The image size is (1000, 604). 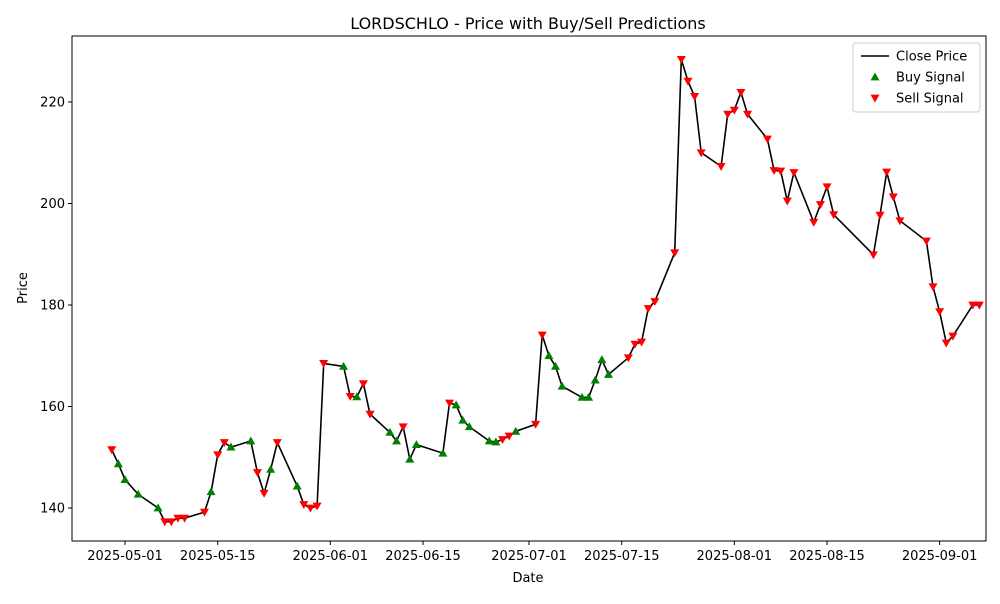 What do you see at coordinates (331, 556) in the screenshot?
I see `x-tick-label: 2025-06-01` at bounding box center [331, 556].